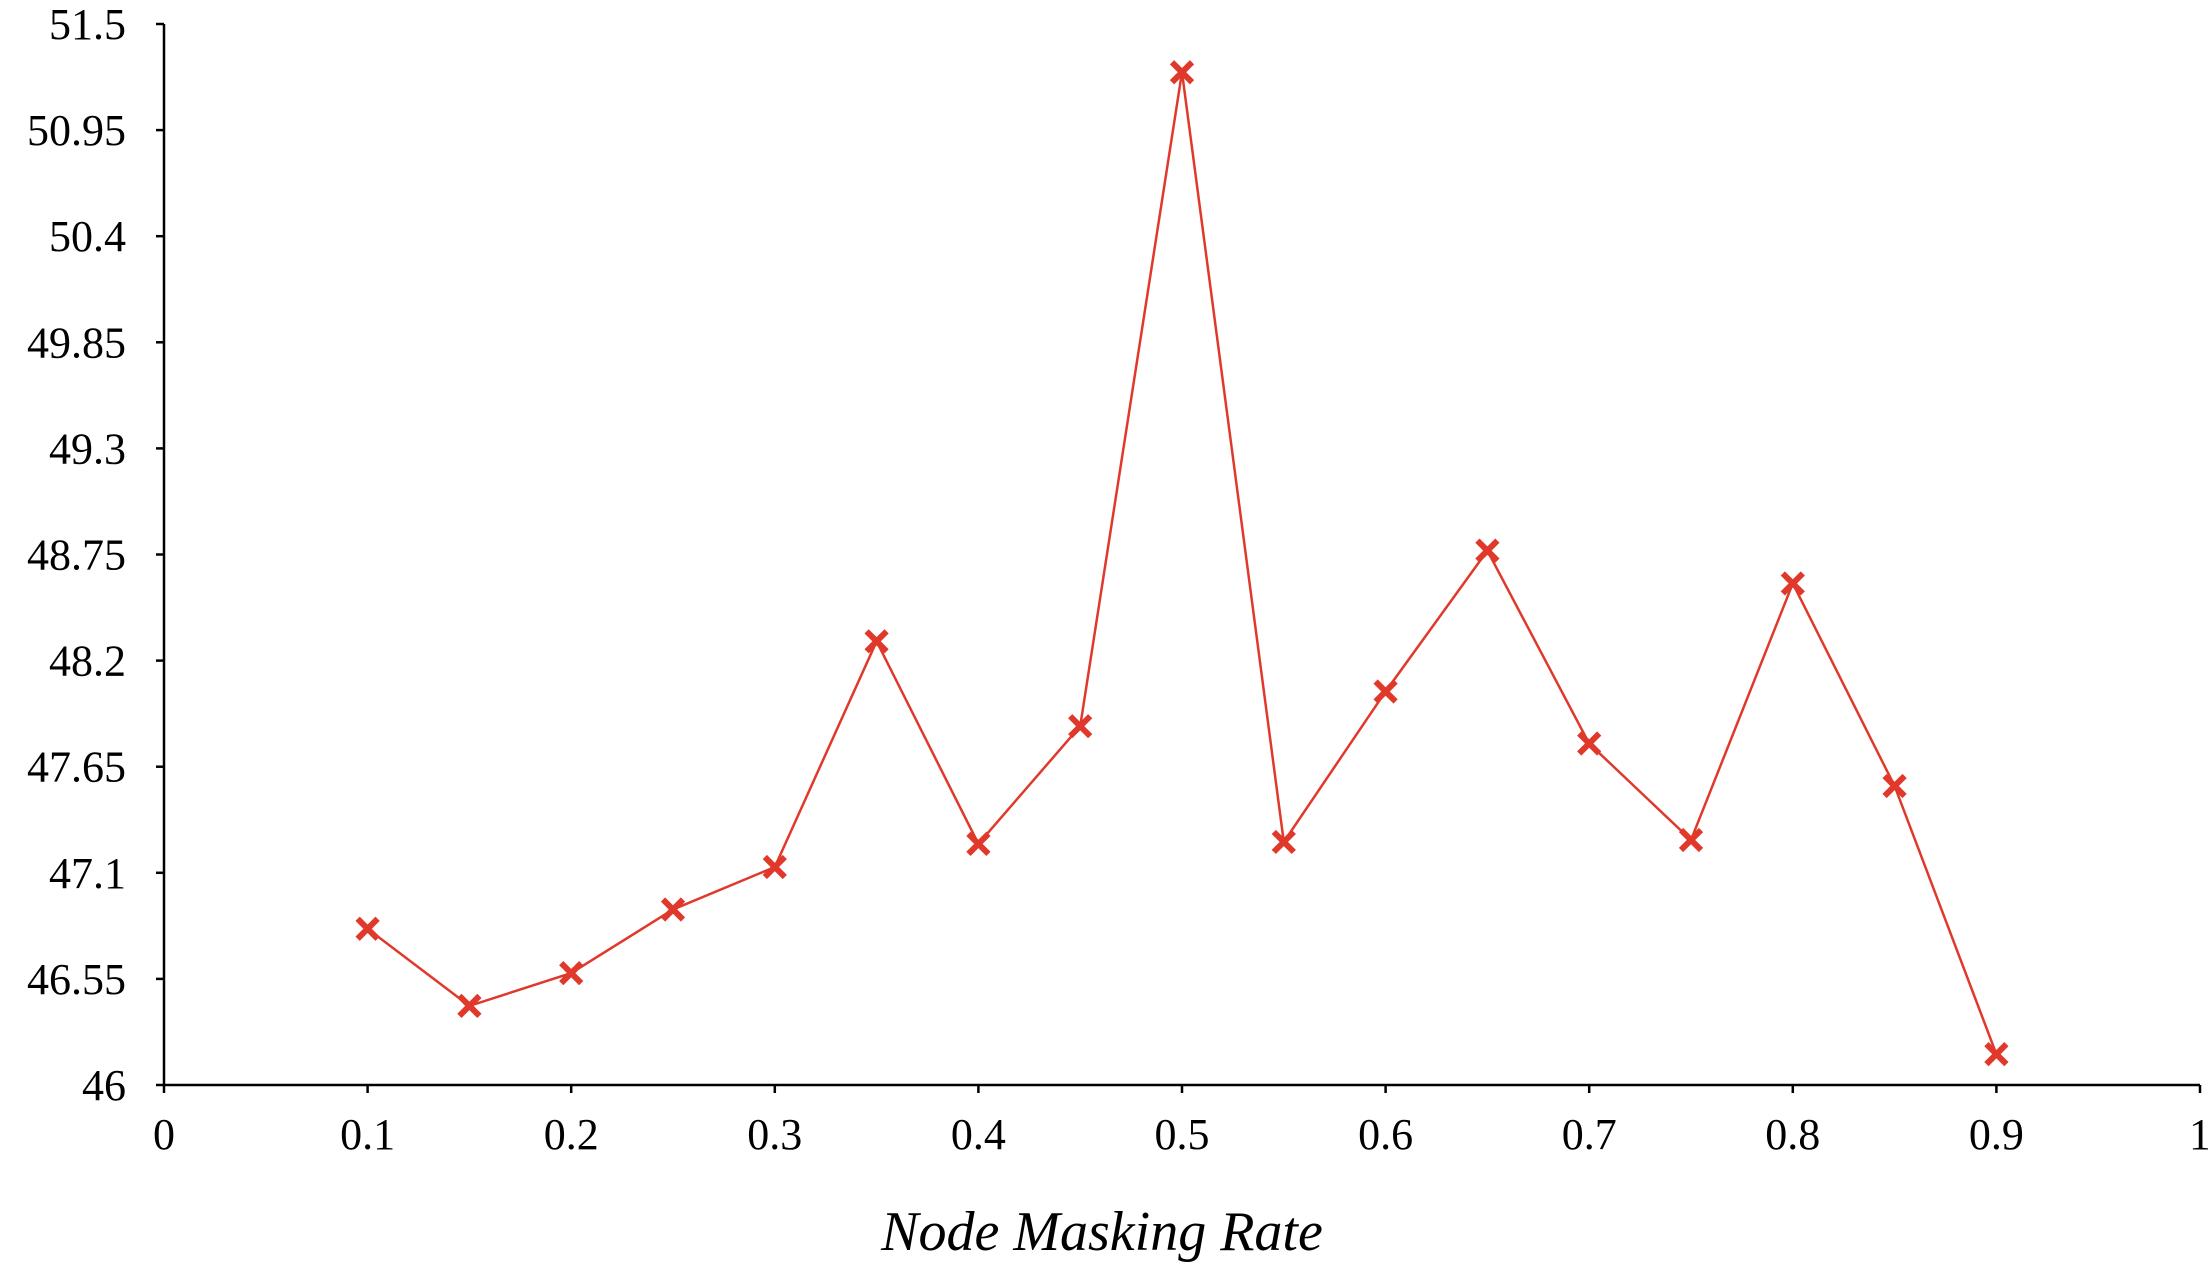  I want to click on x-tick-label: 0.6, so click(1385, 1134).